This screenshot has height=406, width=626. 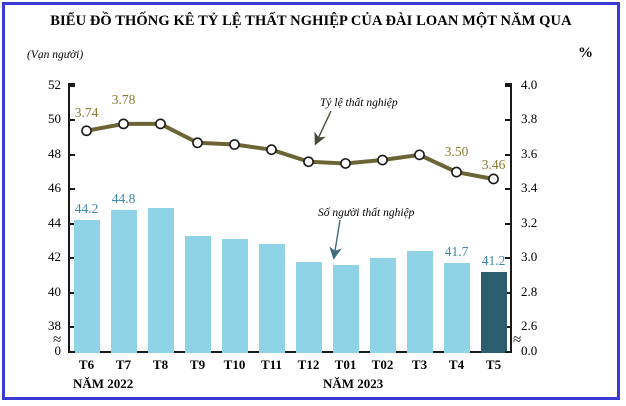 What do you see at coordinates (54, 222) in the screenshot?
I see `axis-tick-label-l-44: 44` at bounding box center [54, 222].